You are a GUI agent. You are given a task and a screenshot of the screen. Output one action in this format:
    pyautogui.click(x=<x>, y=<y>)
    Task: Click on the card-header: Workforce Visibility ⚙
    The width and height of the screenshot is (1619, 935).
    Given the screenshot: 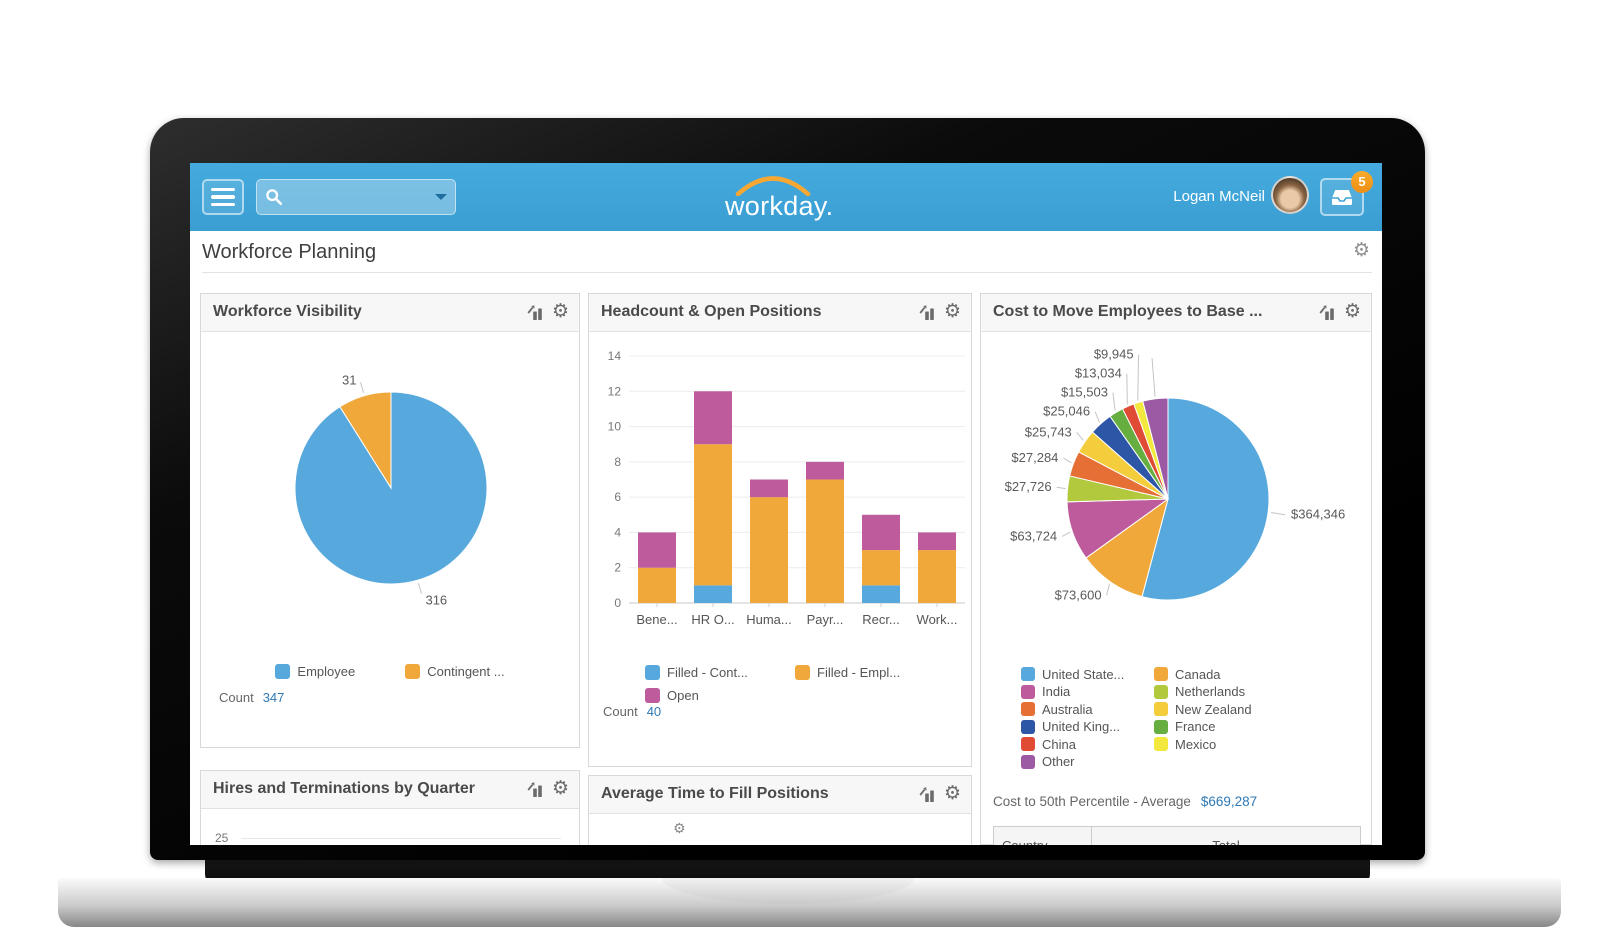 What is the action you would take?
    pyautogui.click(x=390, y=313)
    